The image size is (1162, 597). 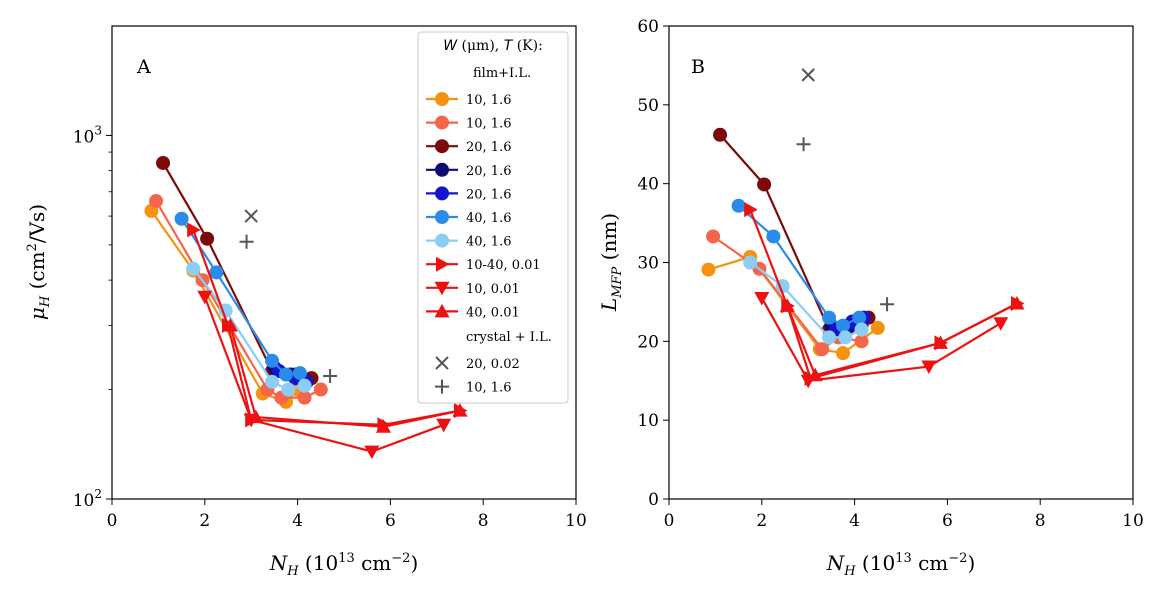 I want to click on legend-entry: 10, 0.01, so click(x=473, y=289).